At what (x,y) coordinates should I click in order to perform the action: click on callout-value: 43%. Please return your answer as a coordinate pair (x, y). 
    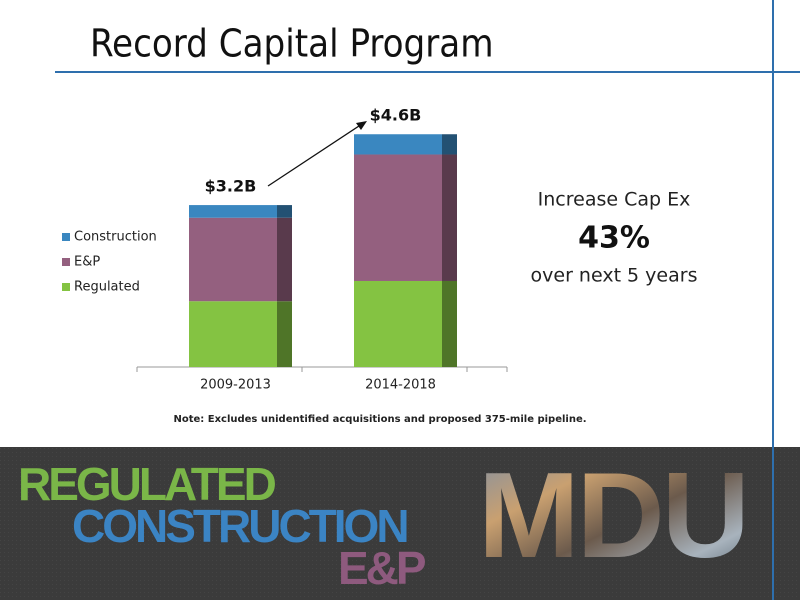
    Looking at the image, I should click on (614, 238).